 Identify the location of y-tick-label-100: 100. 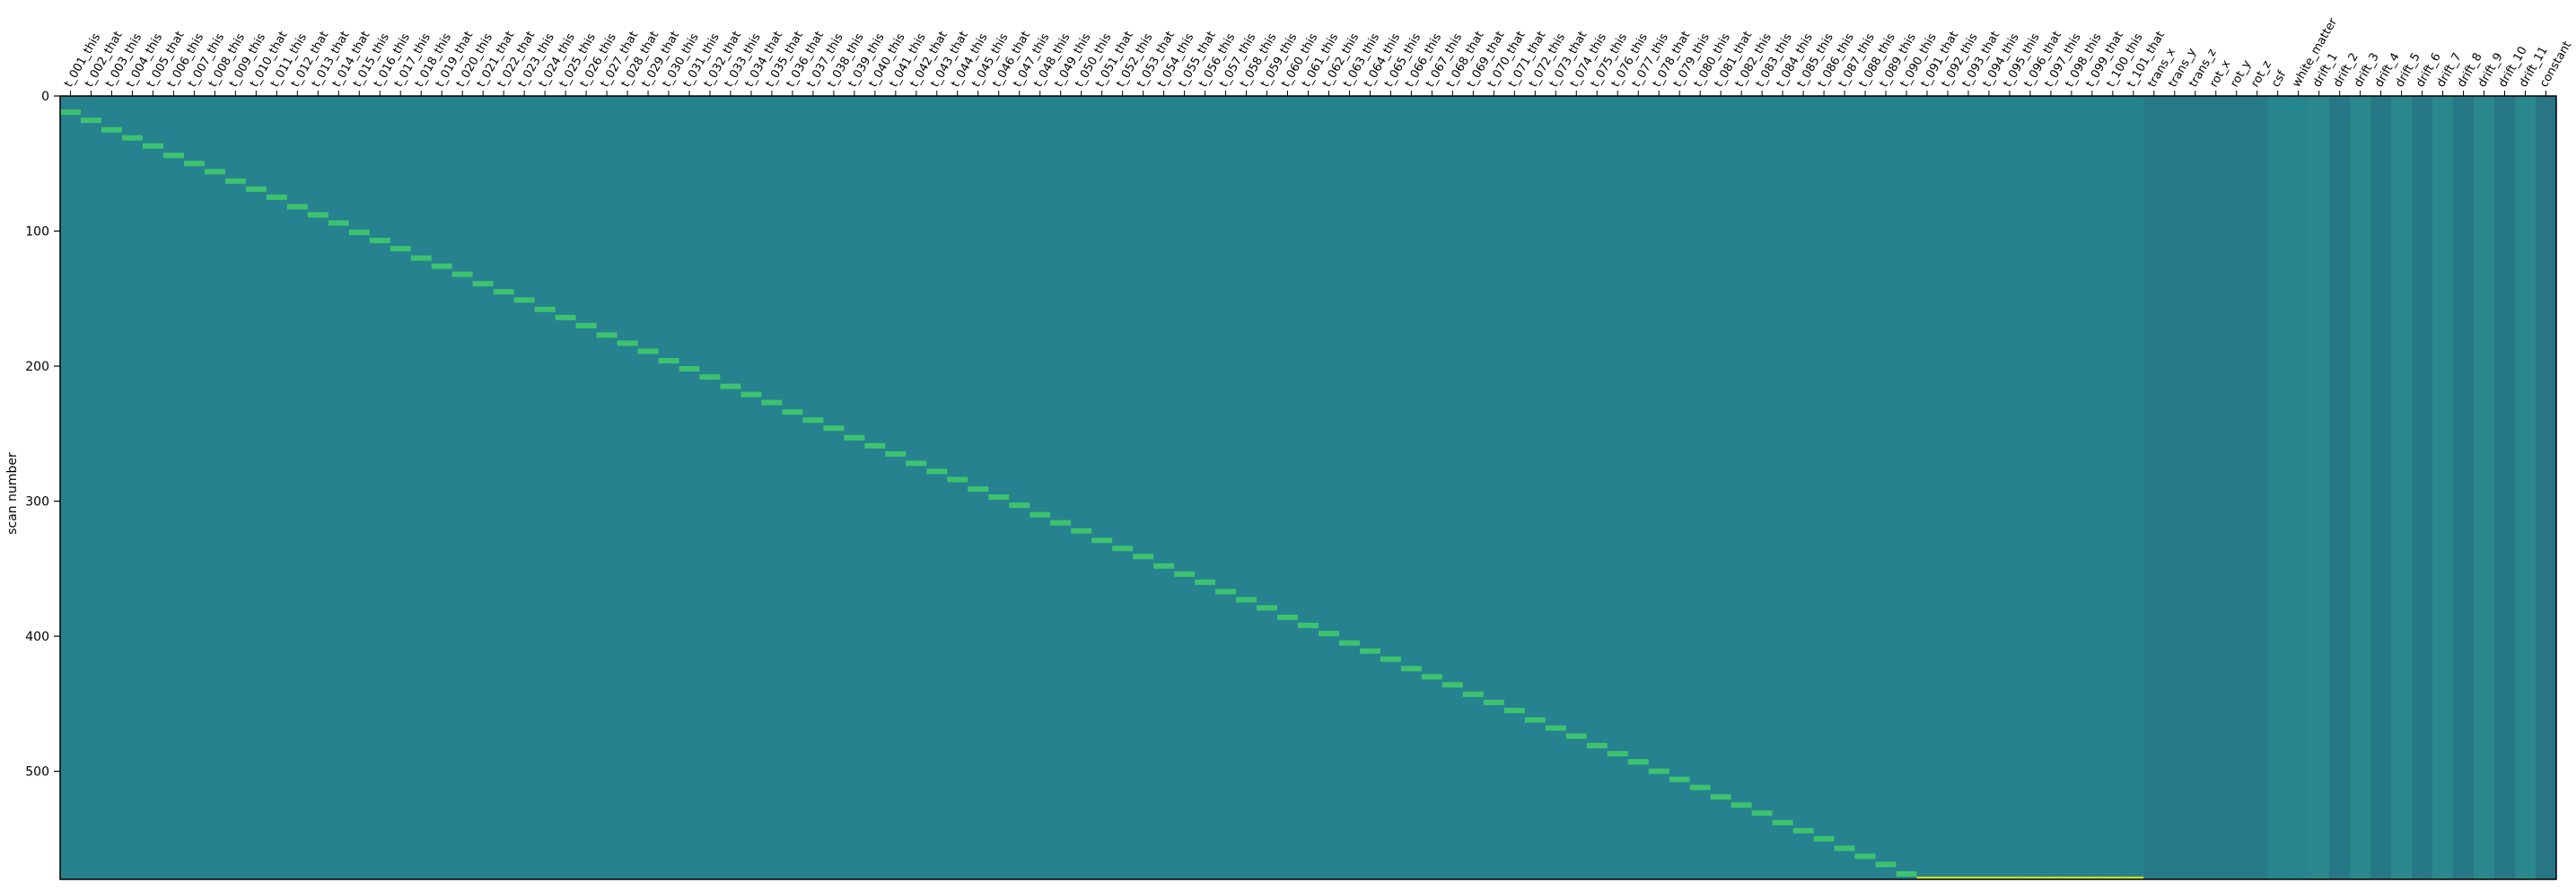
(37, 232).